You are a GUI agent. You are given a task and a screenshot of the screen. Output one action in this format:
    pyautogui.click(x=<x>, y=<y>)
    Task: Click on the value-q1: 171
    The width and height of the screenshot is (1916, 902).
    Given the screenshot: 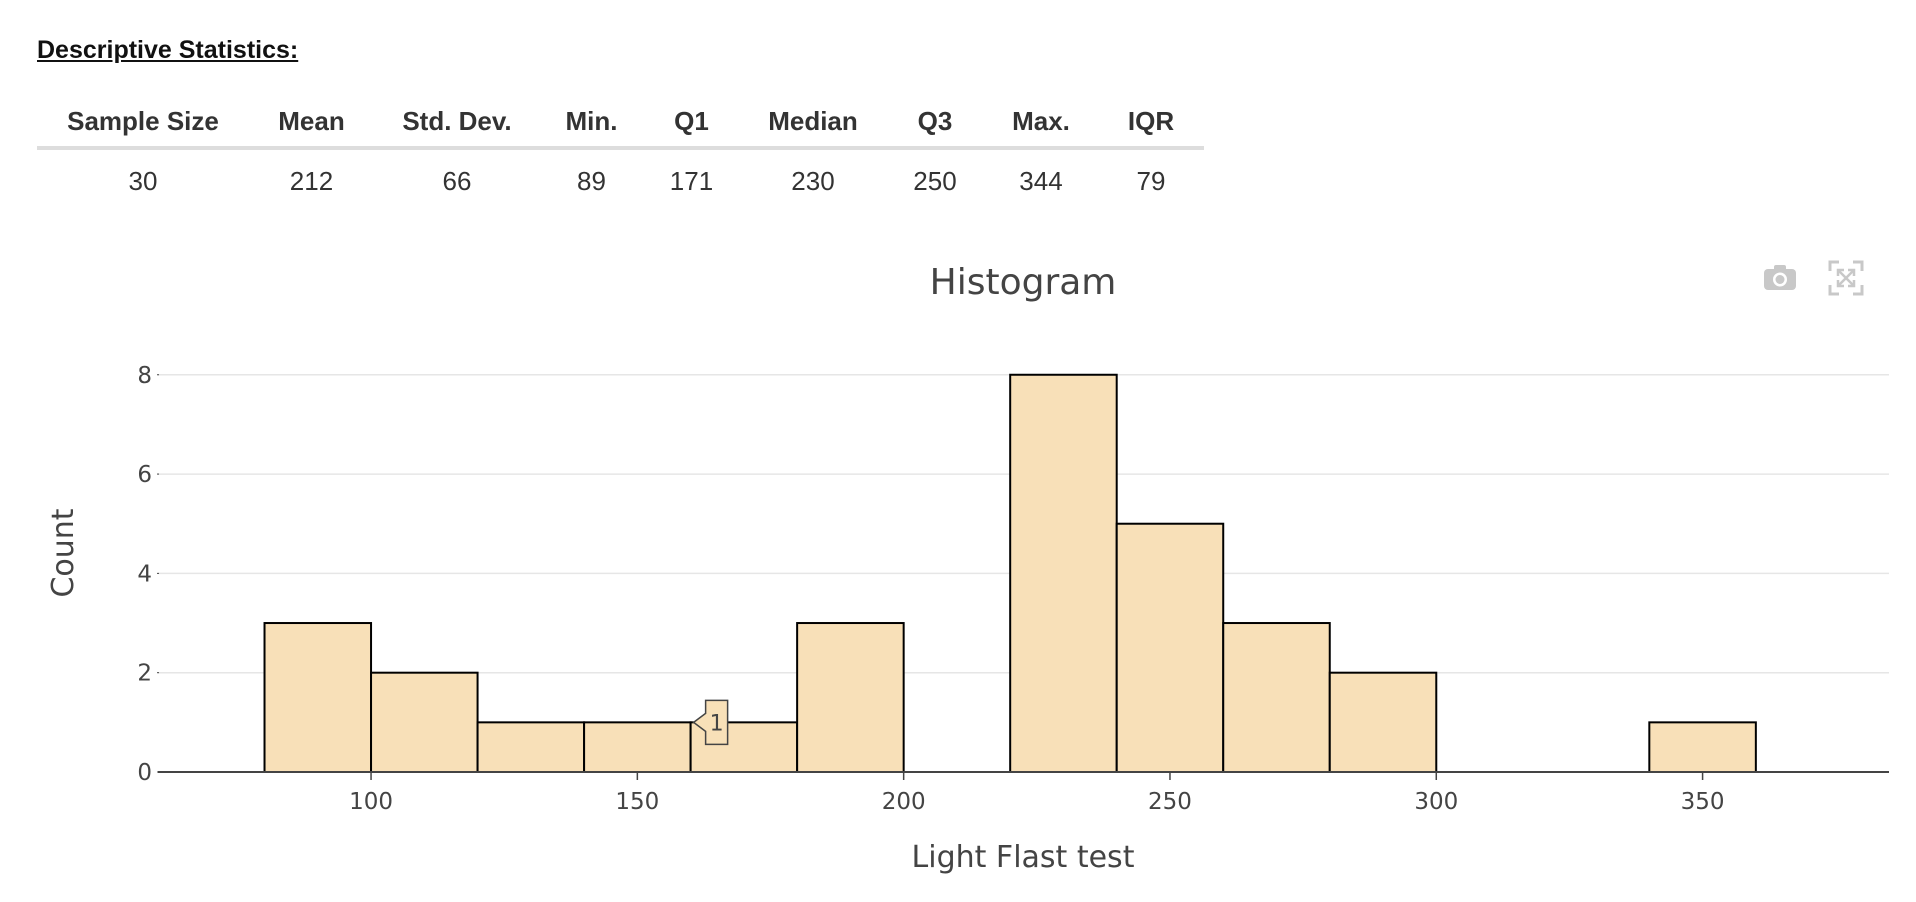 What is the action you would take?
    pyautogui.click(x=691, y=180)
    